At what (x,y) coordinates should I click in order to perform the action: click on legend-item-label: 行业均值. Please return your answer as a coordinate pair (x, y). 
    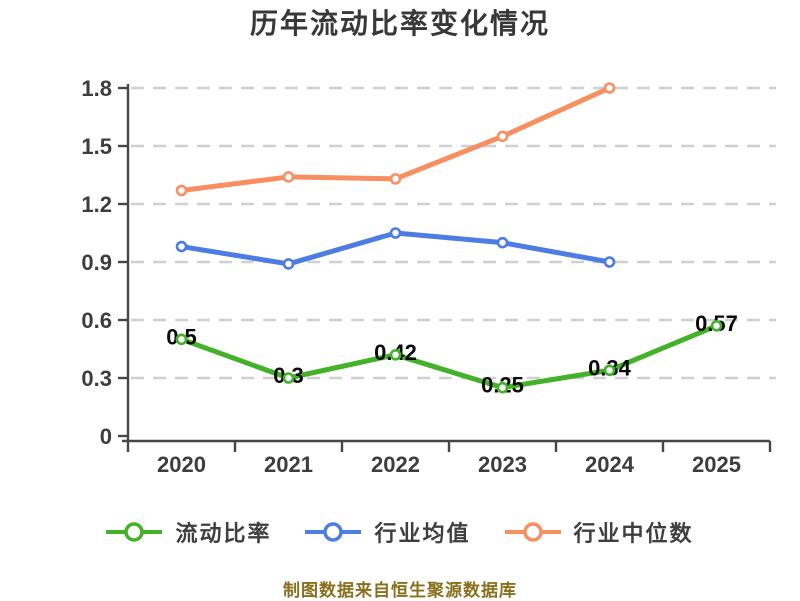
    Looking at the image, I should click on (422, 533).